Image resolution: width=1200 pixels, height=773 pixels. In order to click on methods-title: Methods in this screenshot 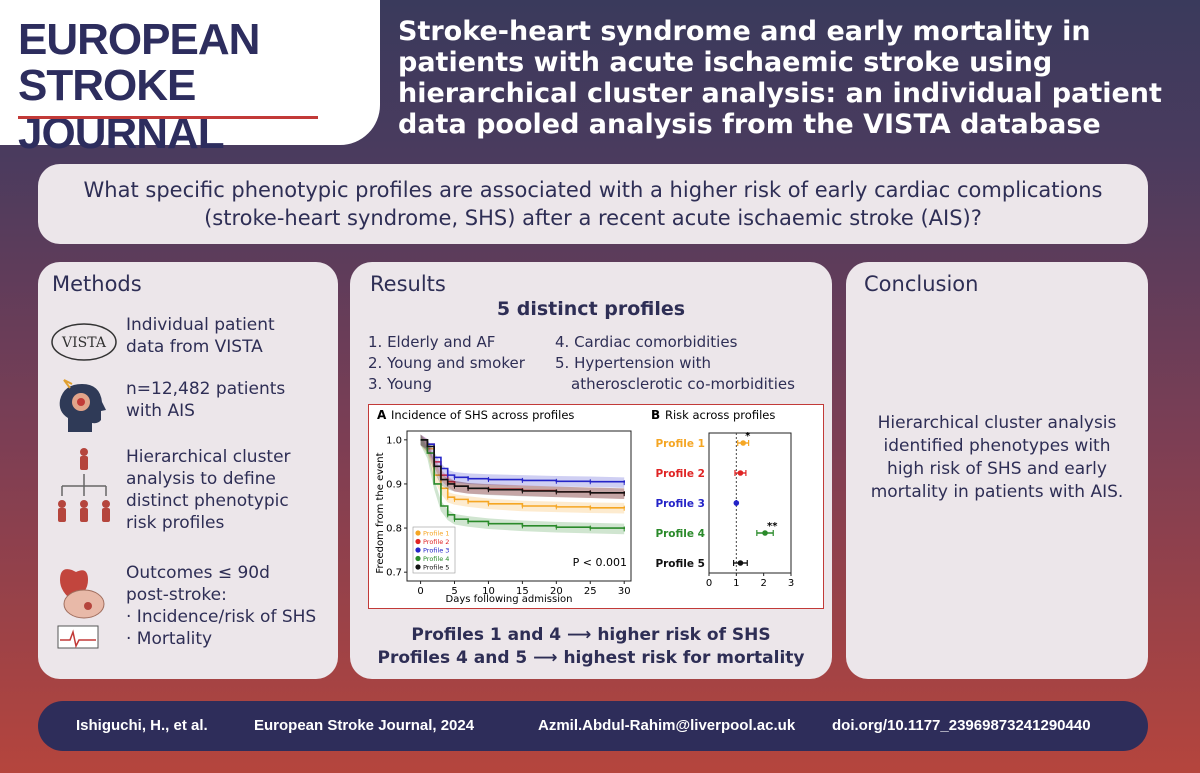, I will do `click(97, 284)`.